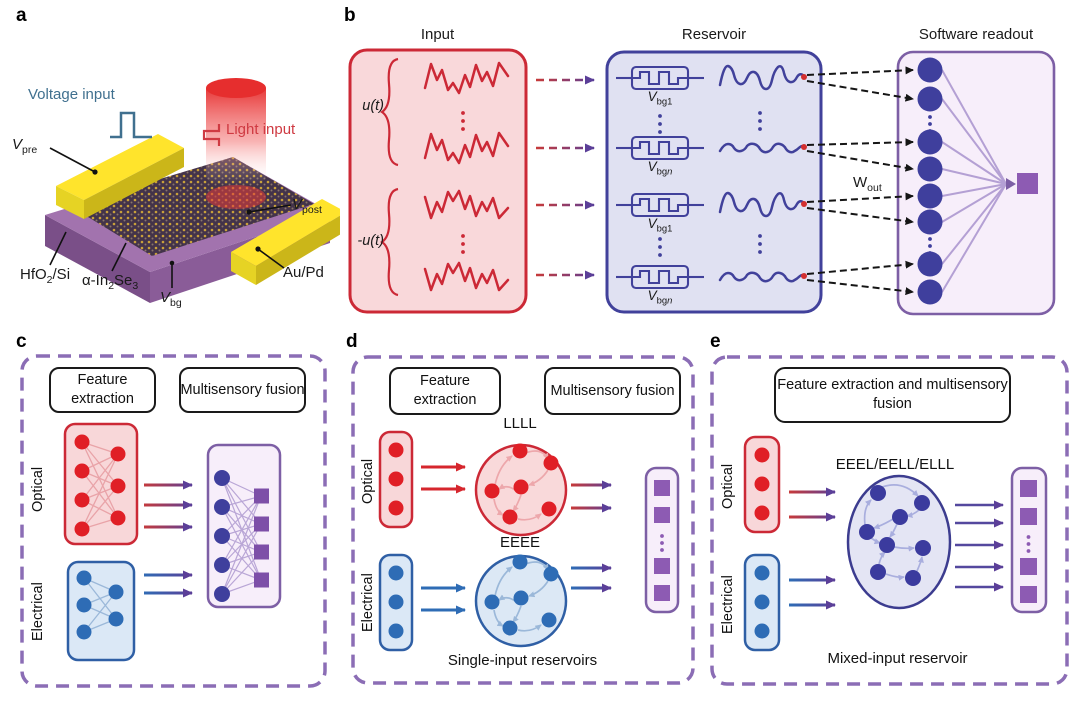  What do you see at coordinates (110, 282) in the screenshot?
I see `in2se3-label: α-In2Se3` at bounding box center [110, 282].